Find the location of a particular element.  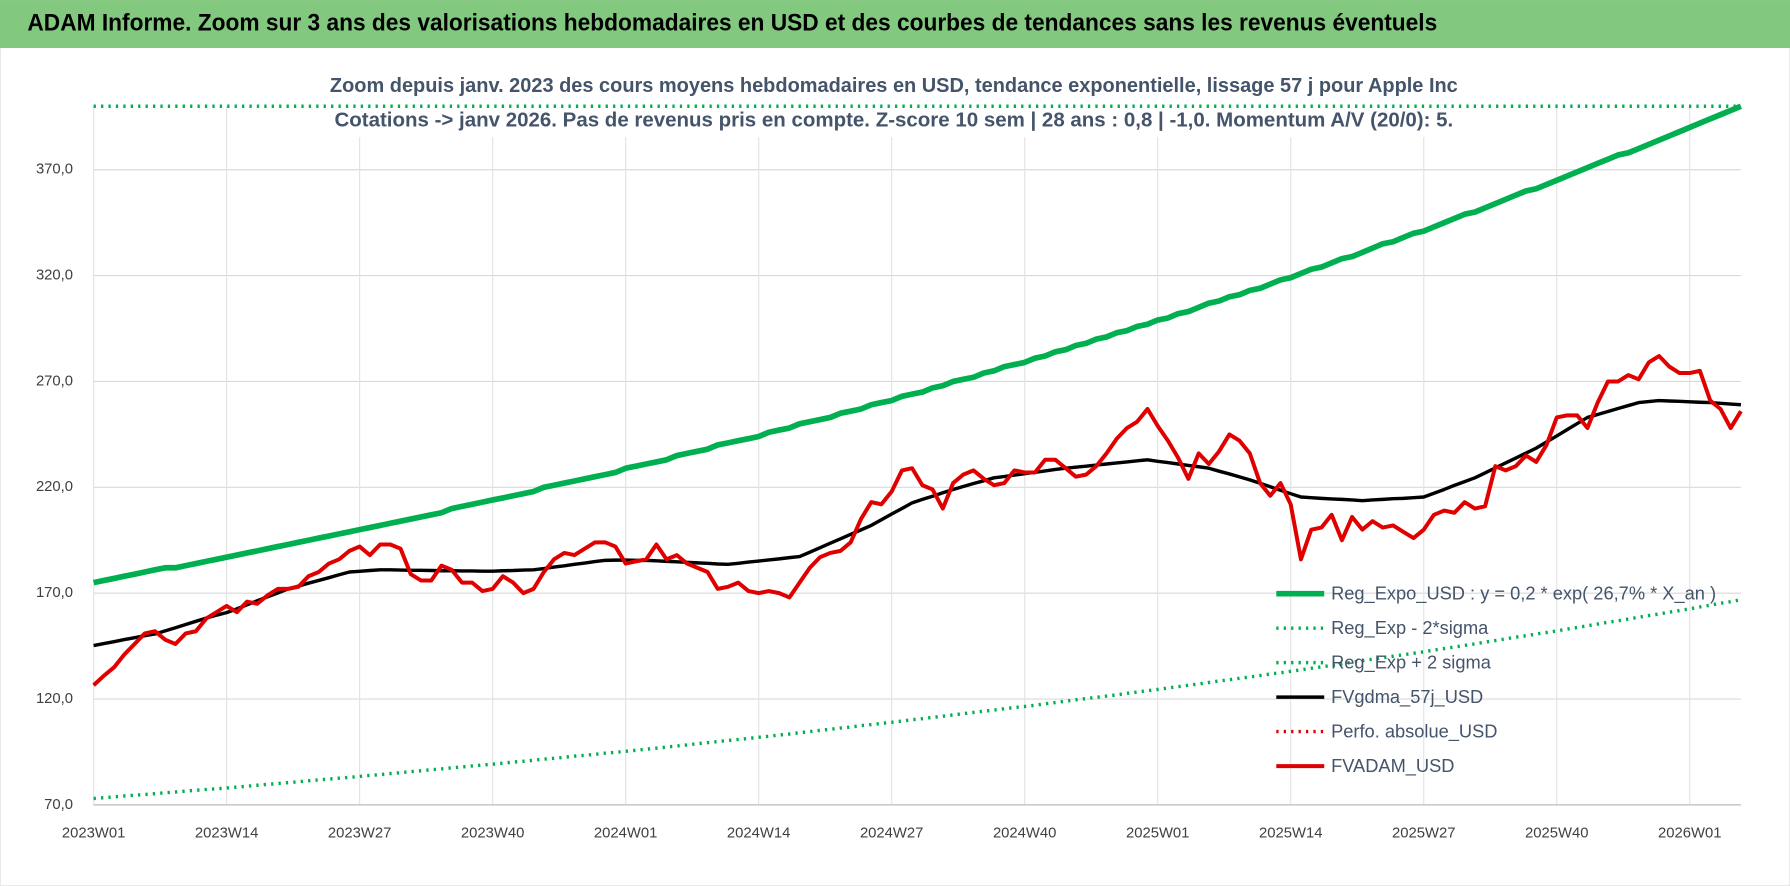

legend-label: Reg_Exp - 2*sigma is located at coordinates (1410, 628).